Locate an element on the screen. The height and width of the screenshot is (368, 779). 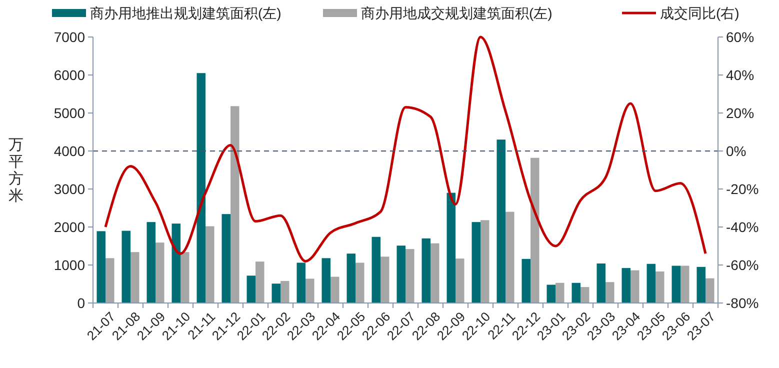
y2-tick-label: 60% is located at coordinates (740, 36).